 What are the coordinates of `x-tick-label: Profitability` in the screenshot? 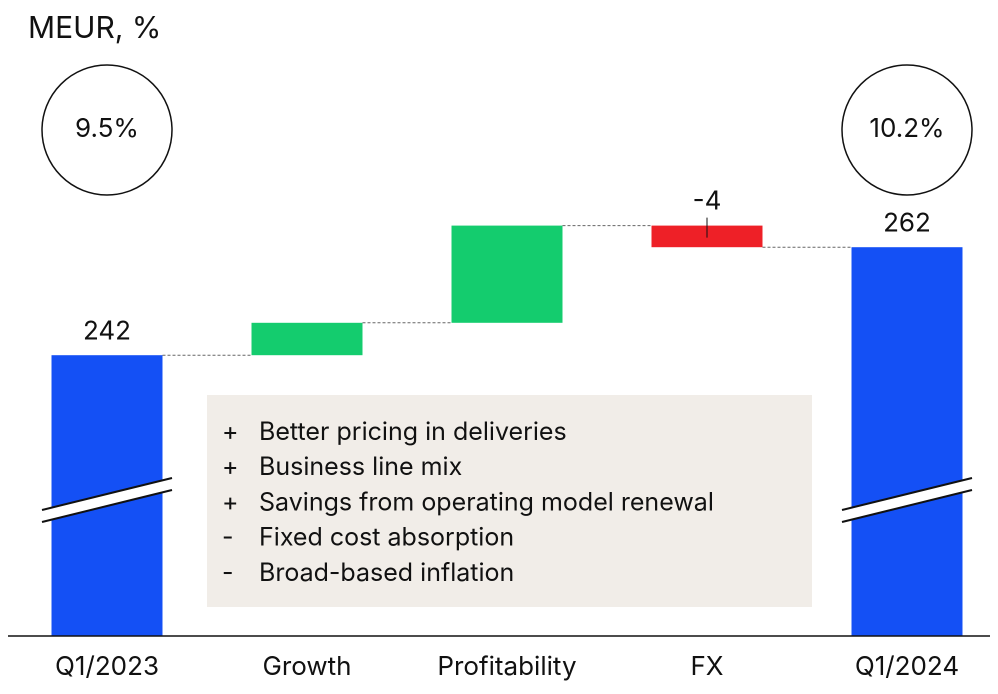 It's located at (506, 666).